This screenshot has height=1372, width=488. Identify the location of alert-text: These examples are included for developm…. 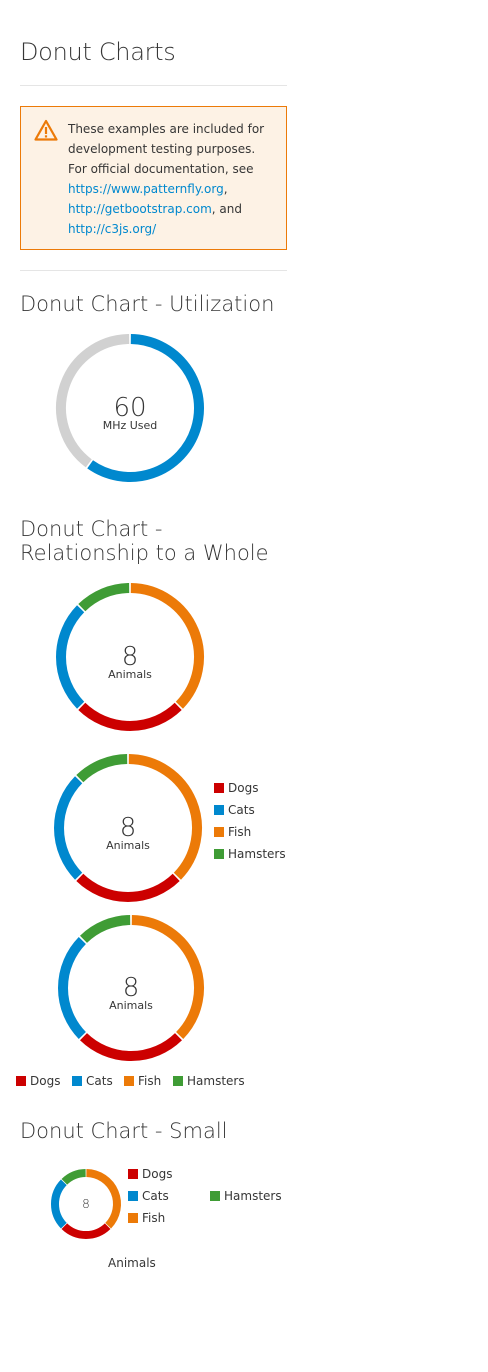
(166, 149).